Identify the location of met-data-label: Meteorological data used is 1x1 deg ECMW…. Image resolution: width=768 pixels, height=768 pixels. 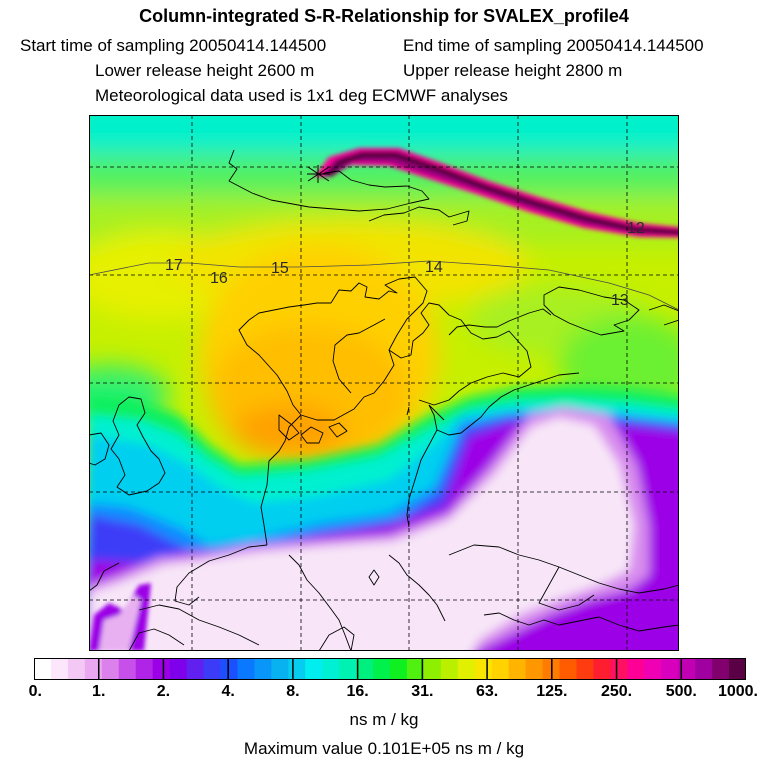
(301, 95).